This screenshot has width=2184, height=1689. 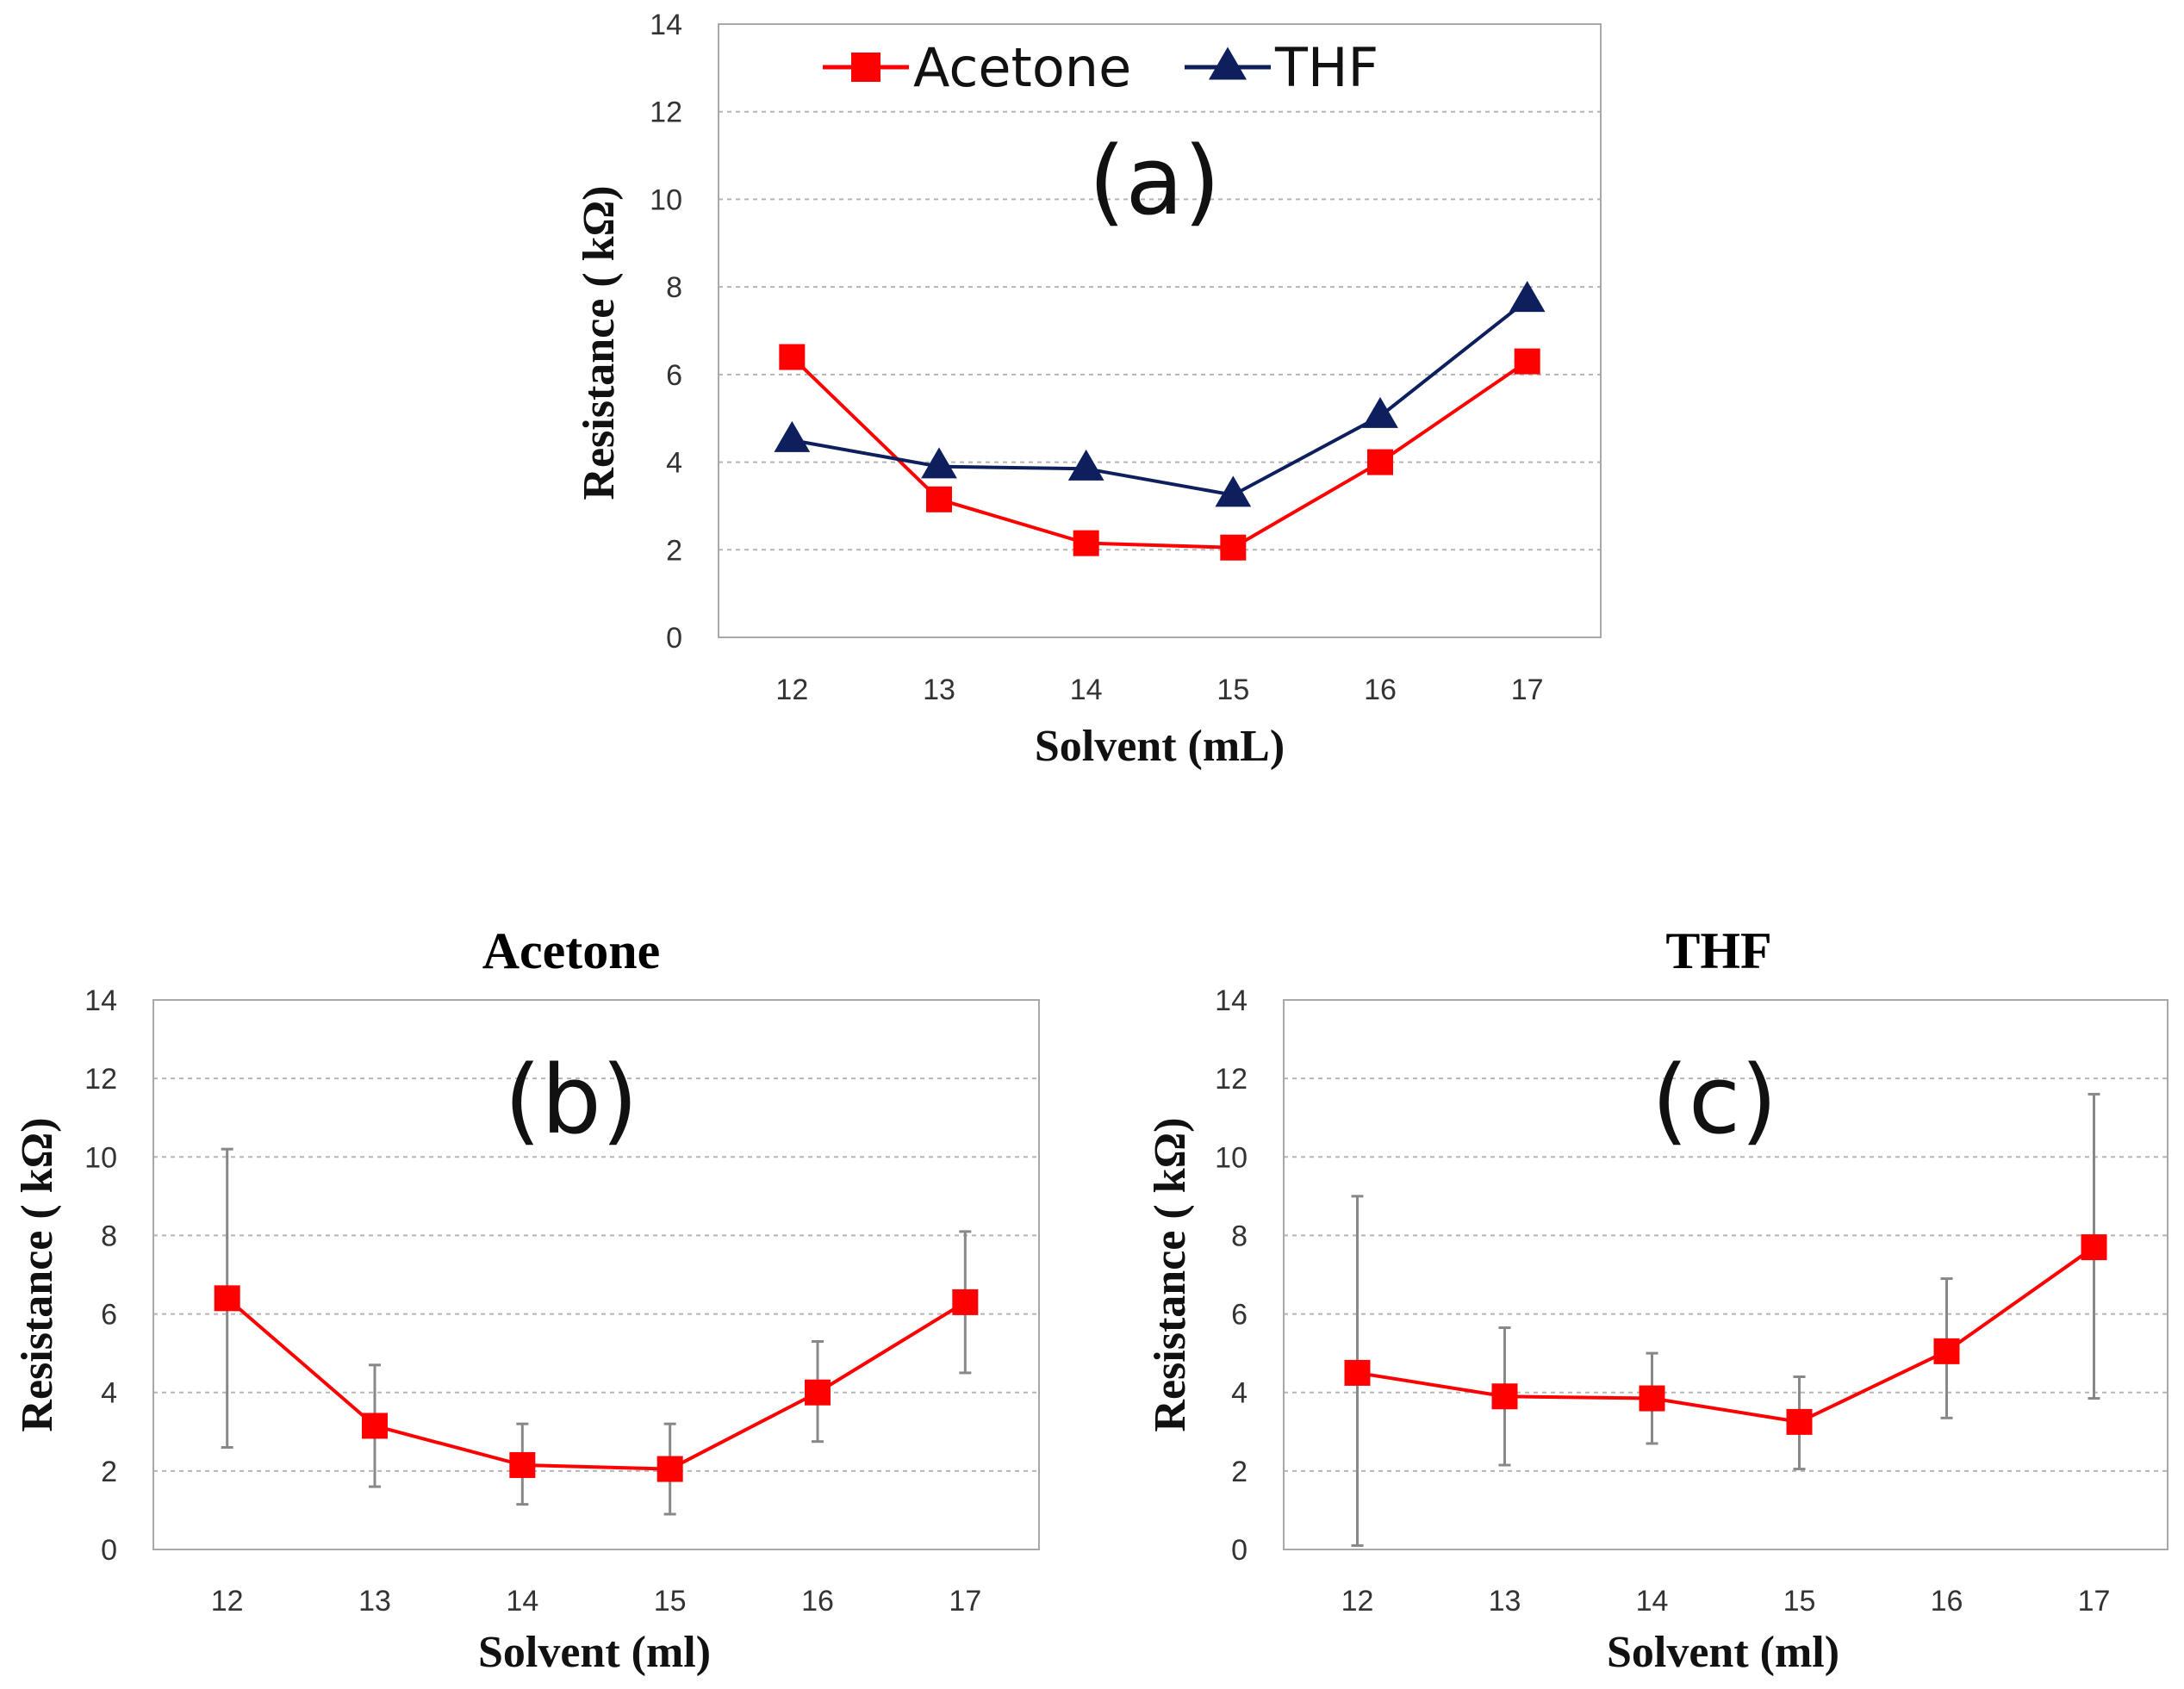 I want to click on chart-title: Acetone, so click(x=572, y=950).